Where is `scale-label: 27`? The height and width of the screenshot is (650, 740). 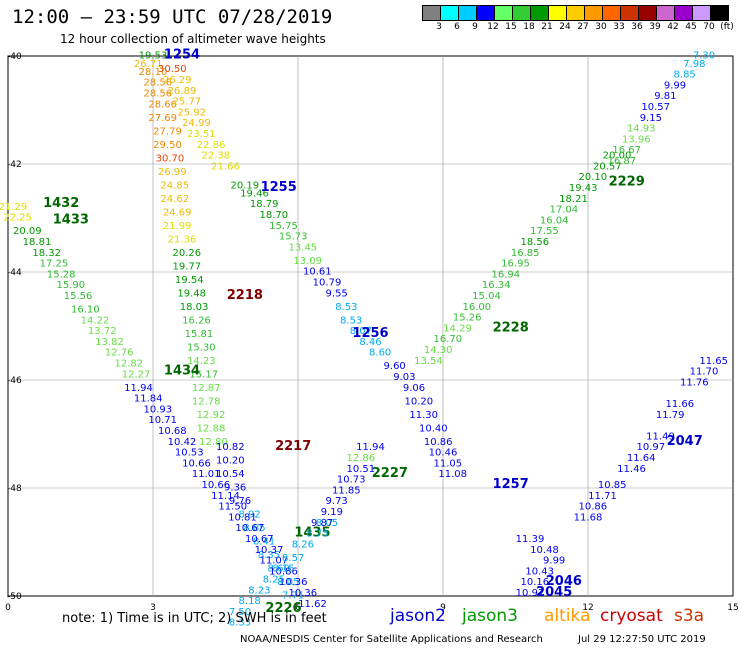 scale-label: 27 is located at coordinates (583, 27).